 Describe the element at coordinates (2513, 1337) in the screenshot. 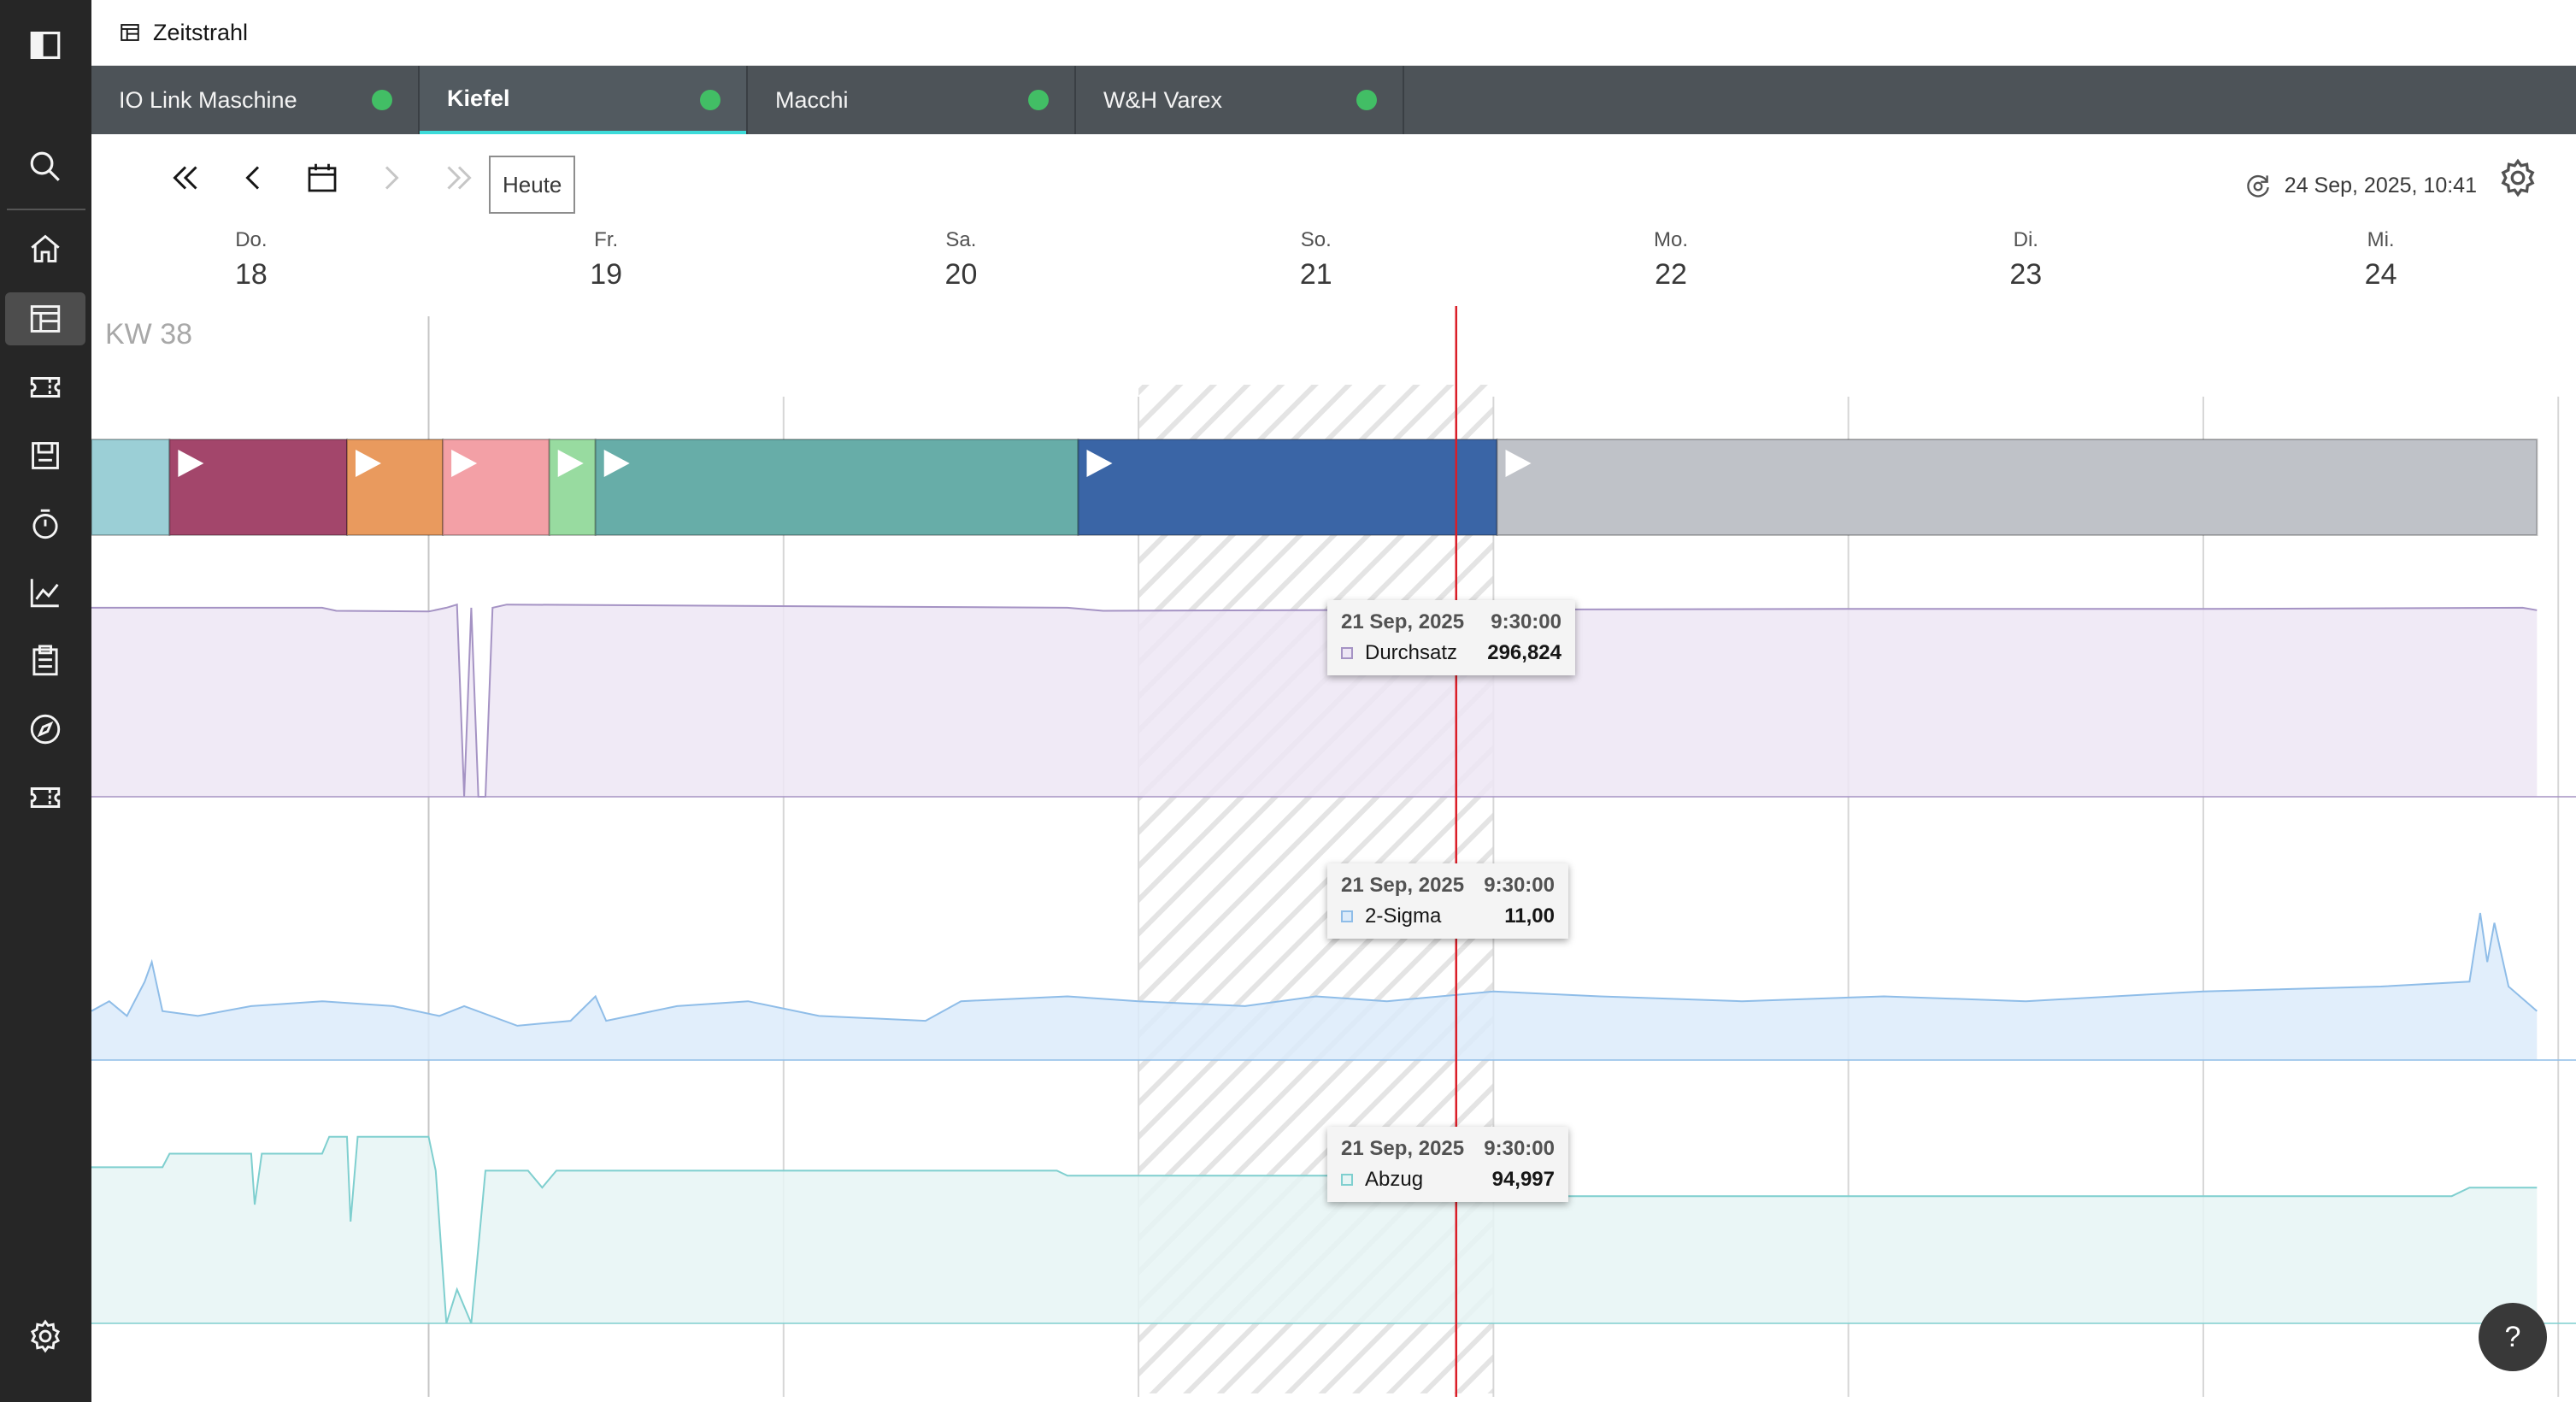

I see `help-button: ?` at that location.